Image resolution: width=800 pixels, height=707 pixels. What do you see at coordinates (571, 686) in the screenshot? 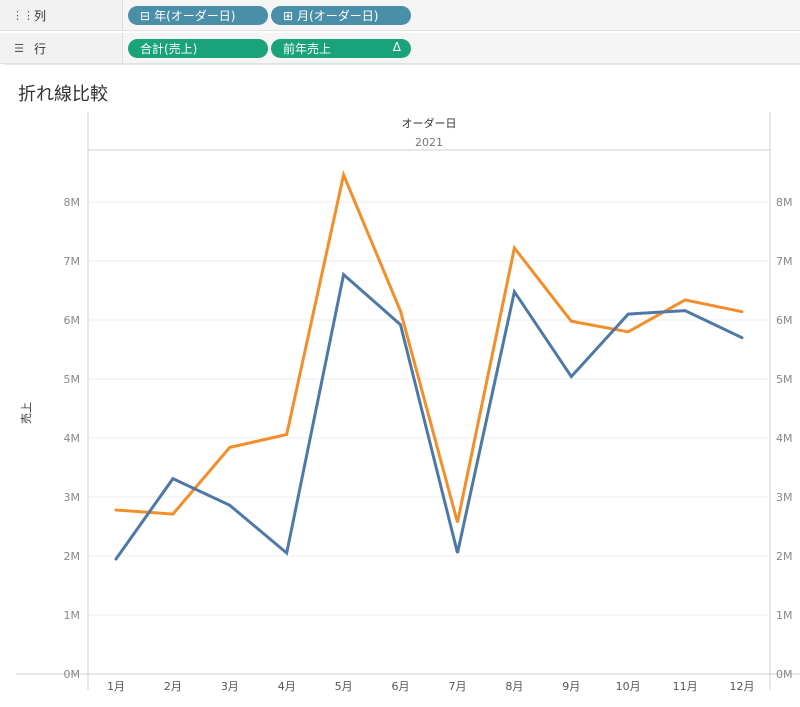
I see `x-tick-label: 9月` at bounding box center [571, 686].